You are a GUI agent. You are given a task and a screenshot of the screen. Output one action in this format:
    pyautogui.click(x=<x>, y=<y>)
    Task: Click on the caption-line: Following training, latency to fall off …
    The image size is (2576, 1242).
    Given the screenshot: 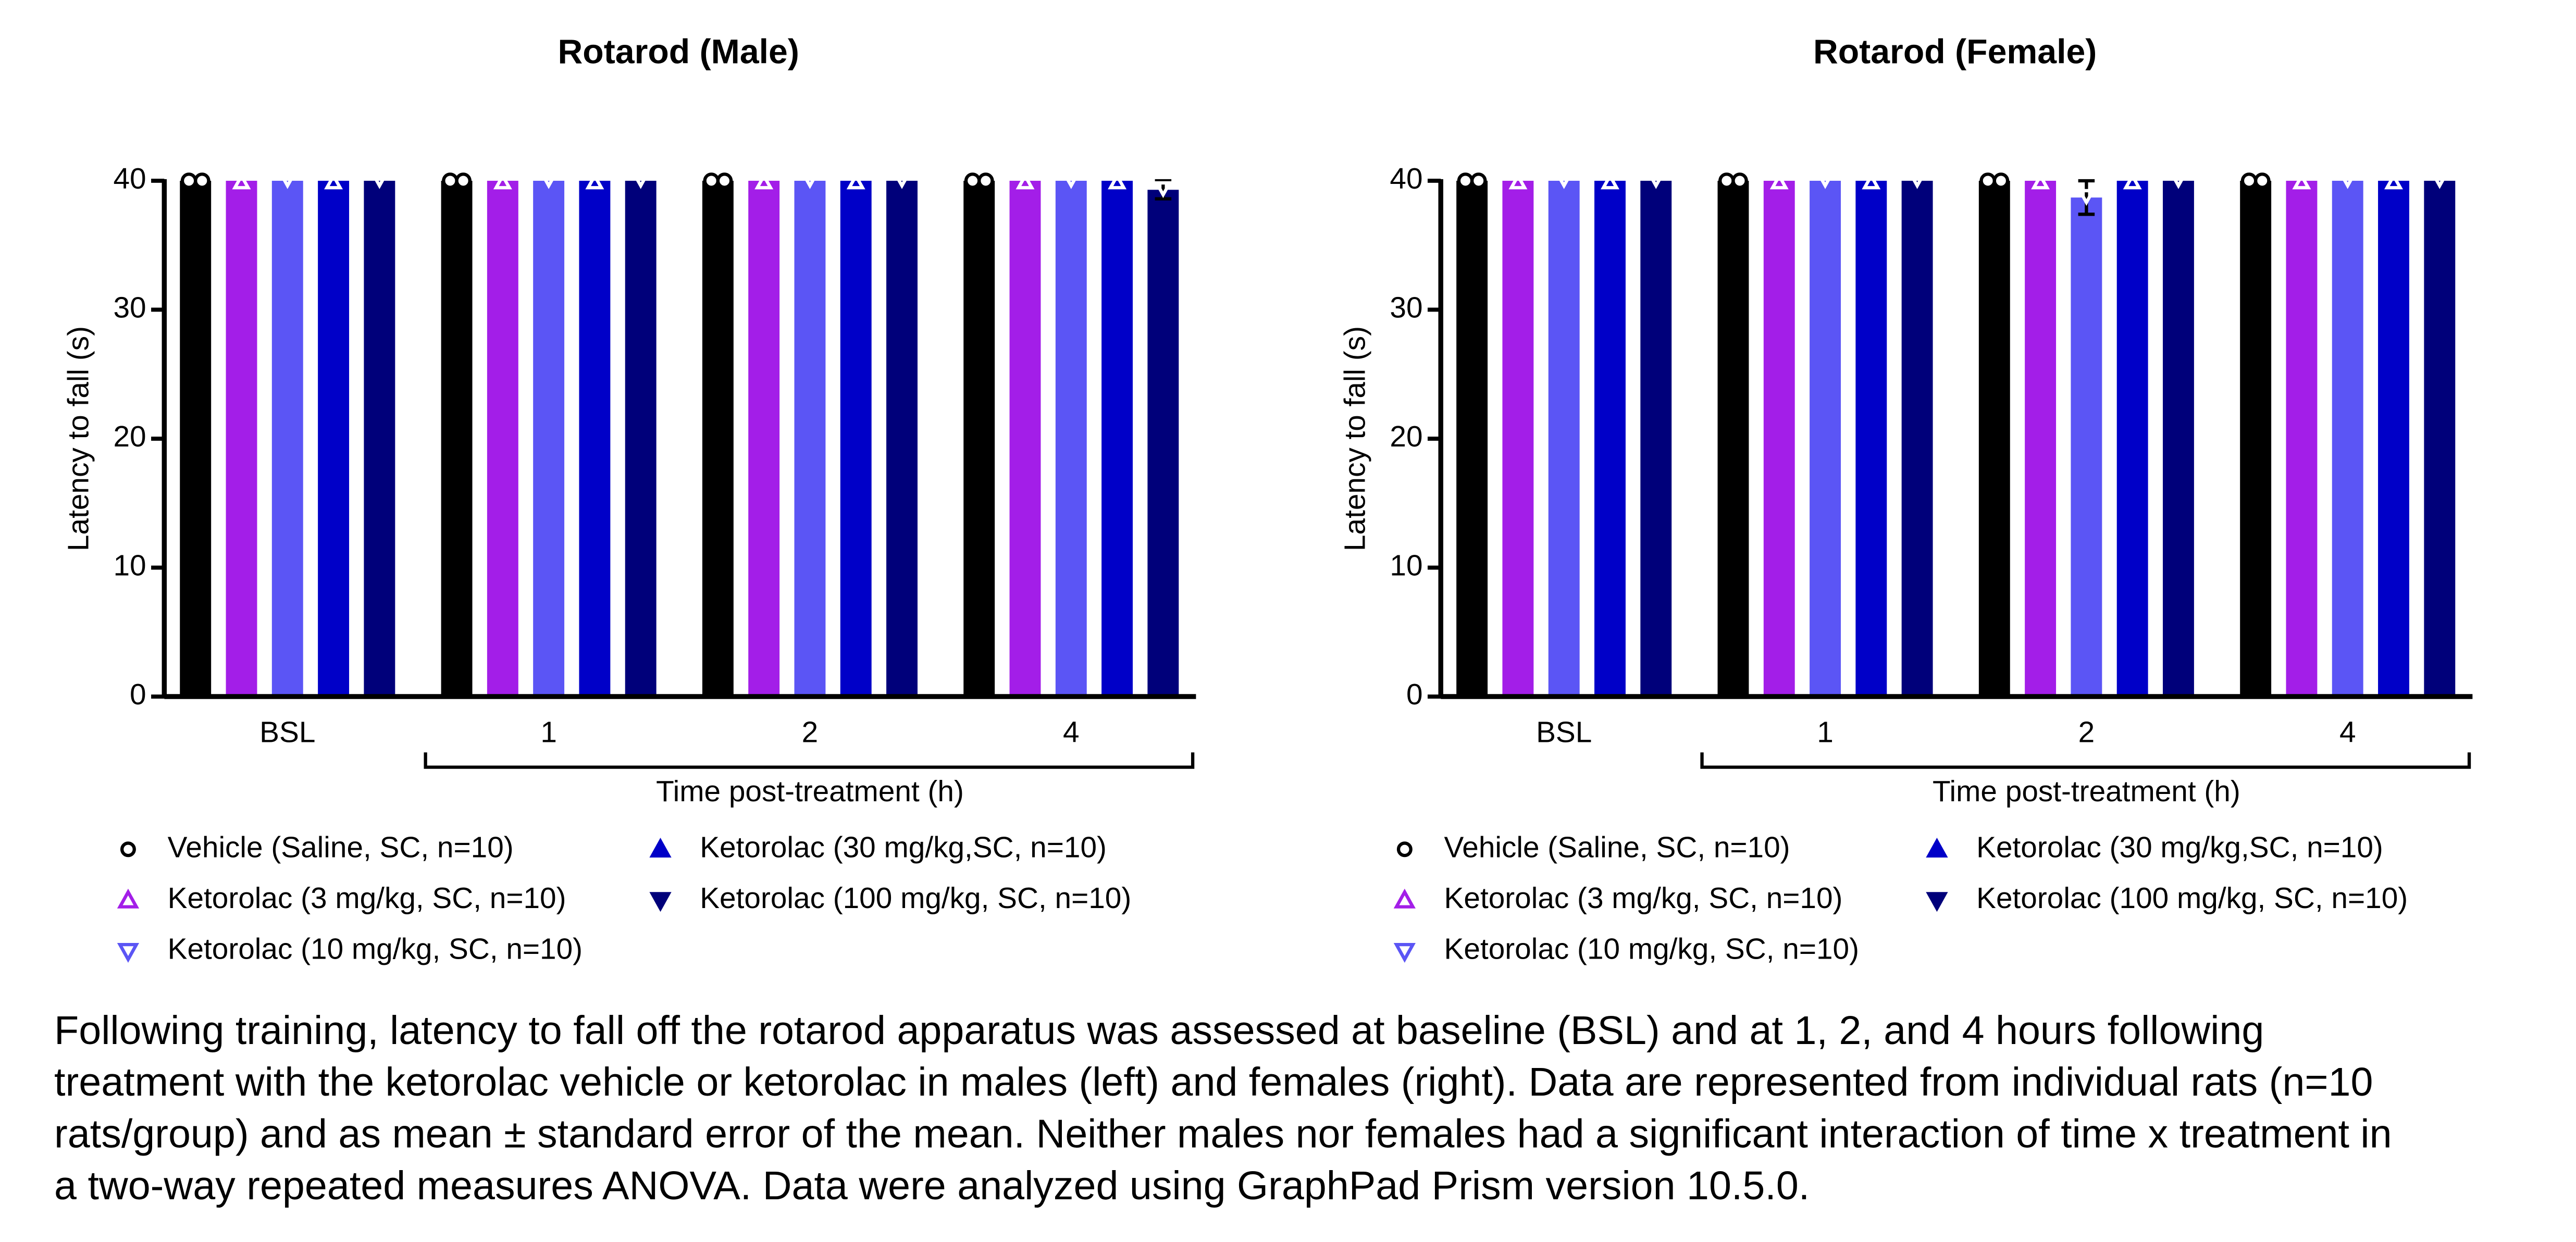 What is the action you would take?
    pyautogui.click(x=1159, y=1030)
    